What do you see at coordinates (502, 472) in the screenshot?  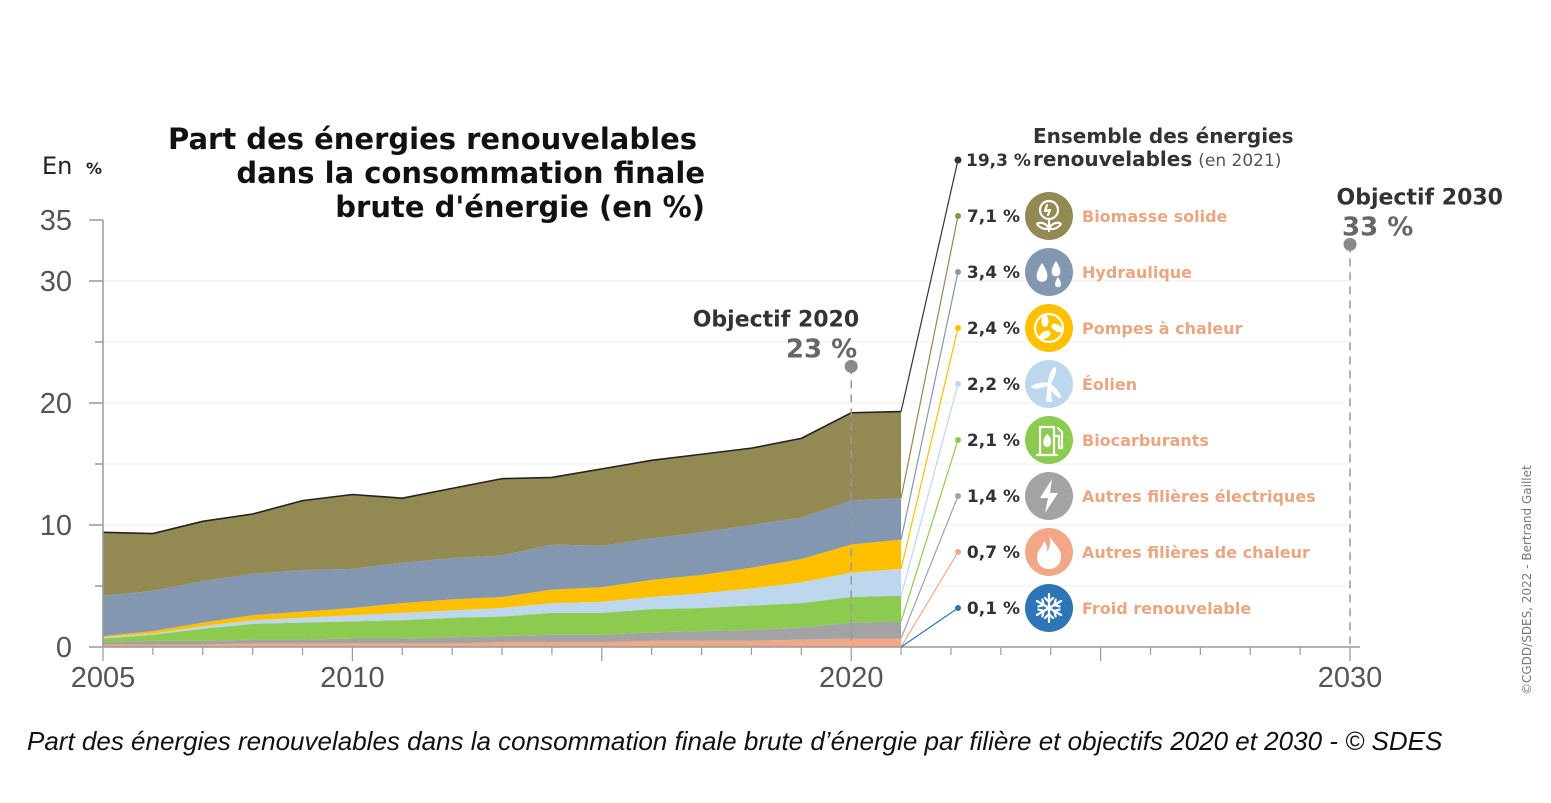 I see `total-outline` at bounding box center [502, 472].